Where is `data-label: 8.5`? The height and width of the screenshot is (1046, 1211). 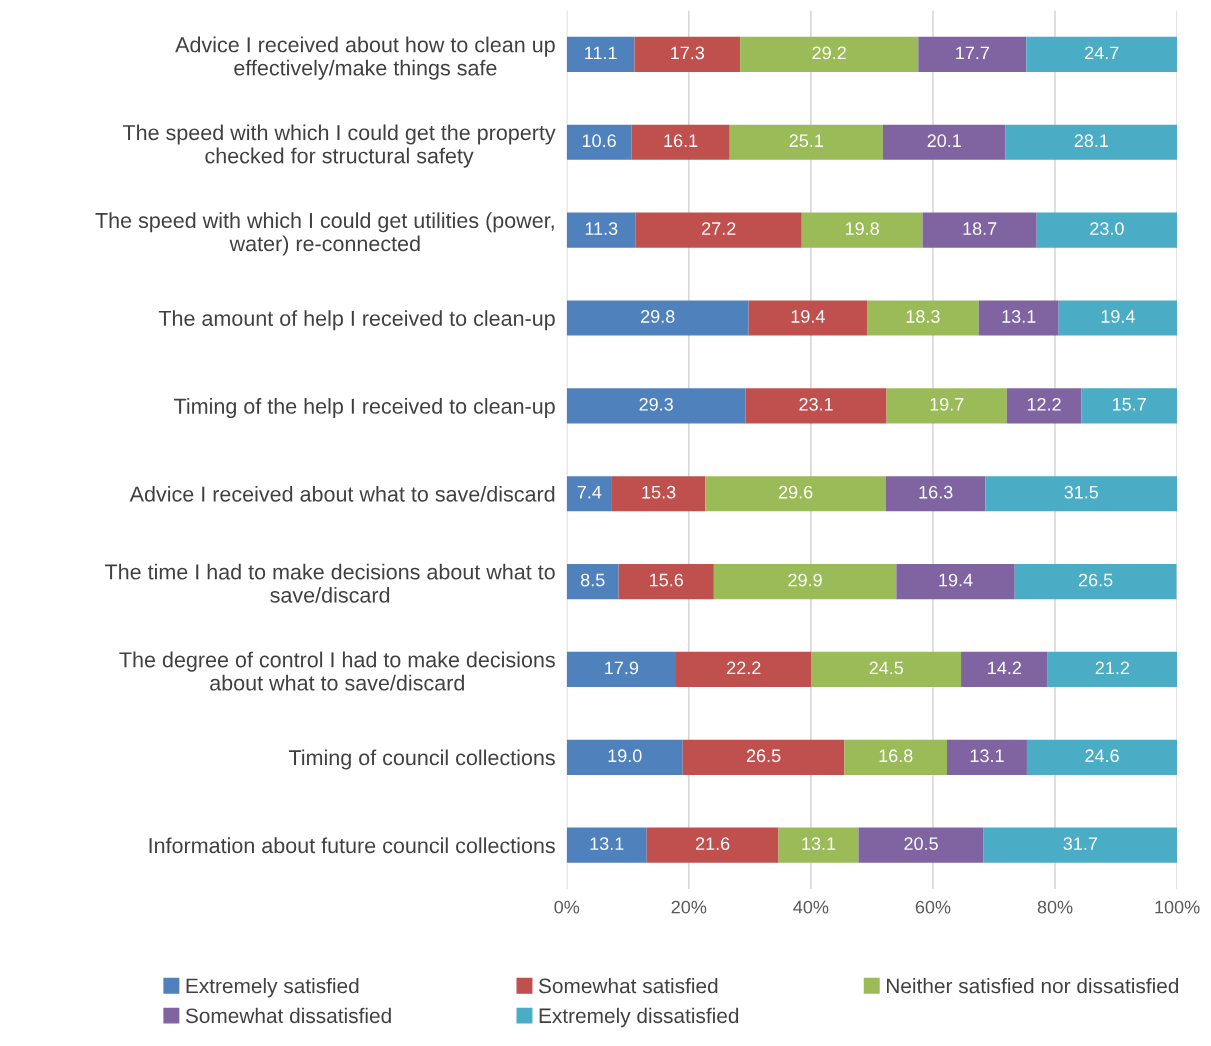 data-label: 8.5 is located at coordinates (592, 580).